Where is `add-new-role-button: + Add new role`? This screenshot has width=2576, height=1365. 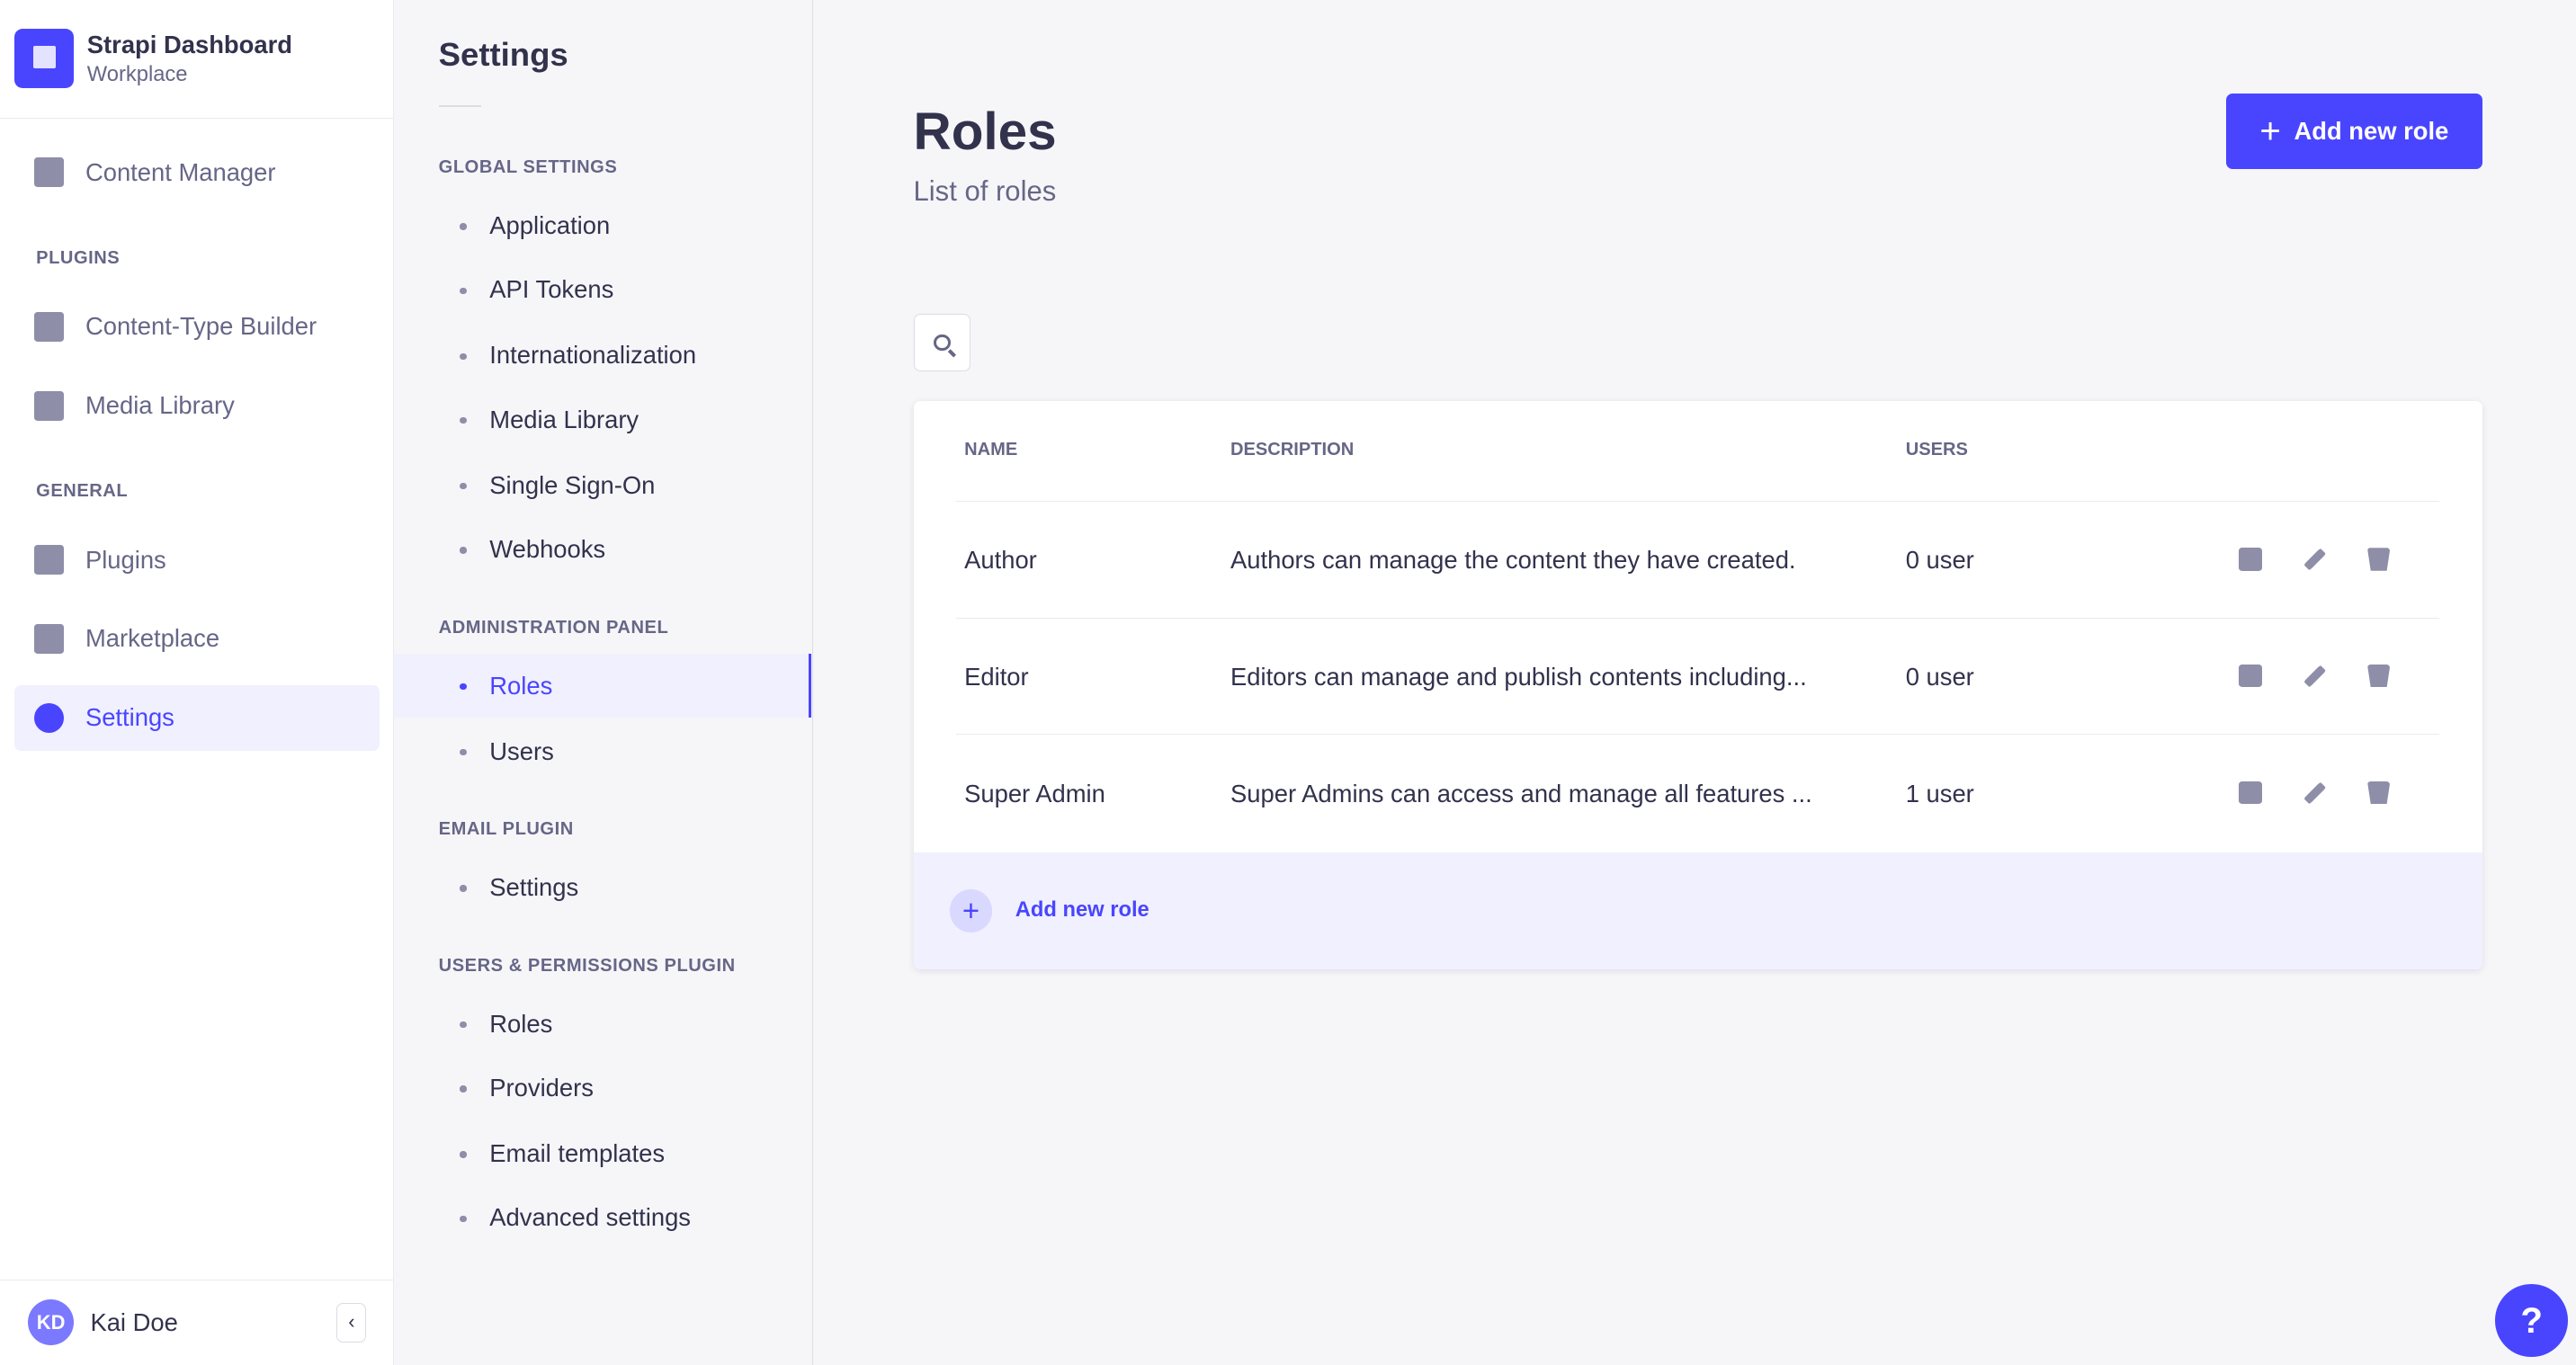 add-new-role-button: + Add new role is located at coordinates (2353, 132).